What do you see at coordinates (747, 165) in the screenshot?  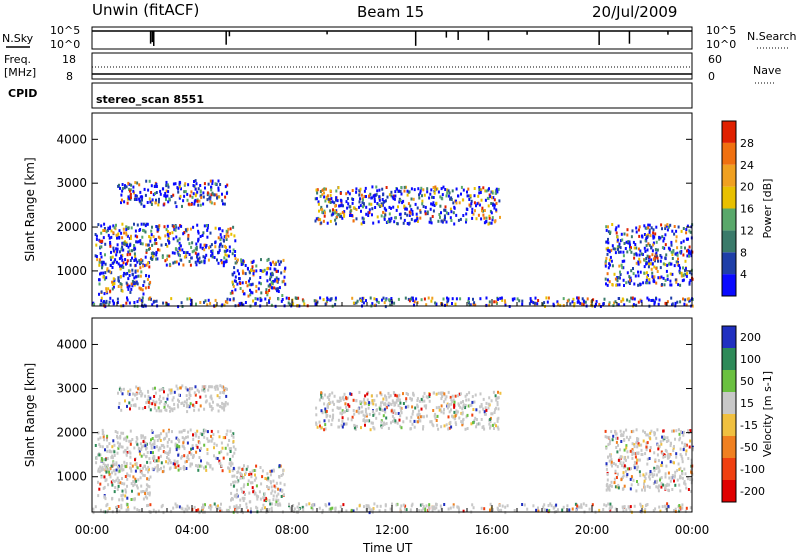 I see `power-colorbar-tick: 24` at bounding box center [747, 165].